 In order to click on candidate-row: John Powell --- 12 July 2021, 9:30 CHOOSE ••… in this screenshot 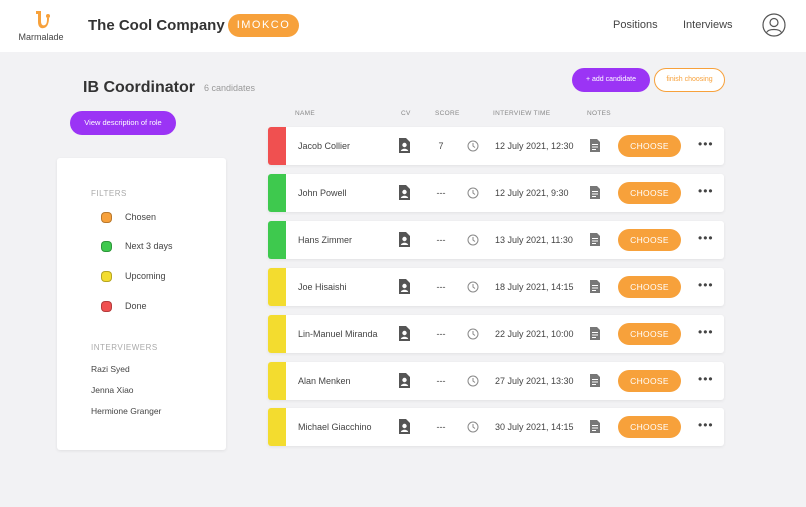, I will do `click(496, 192)`.